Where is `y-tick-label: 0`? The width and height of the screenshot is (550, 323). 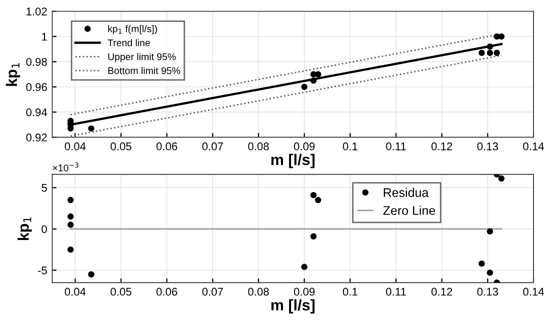
y-tick-label: 0 is located at coordinates (44, 229).